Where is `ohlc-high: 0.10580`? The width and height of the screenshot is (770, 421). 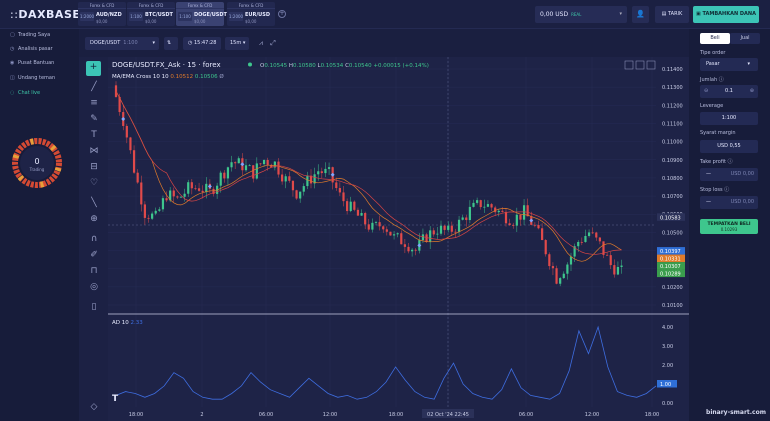
ohlc-high: 0.10580 is located at coordinates (304, 66).